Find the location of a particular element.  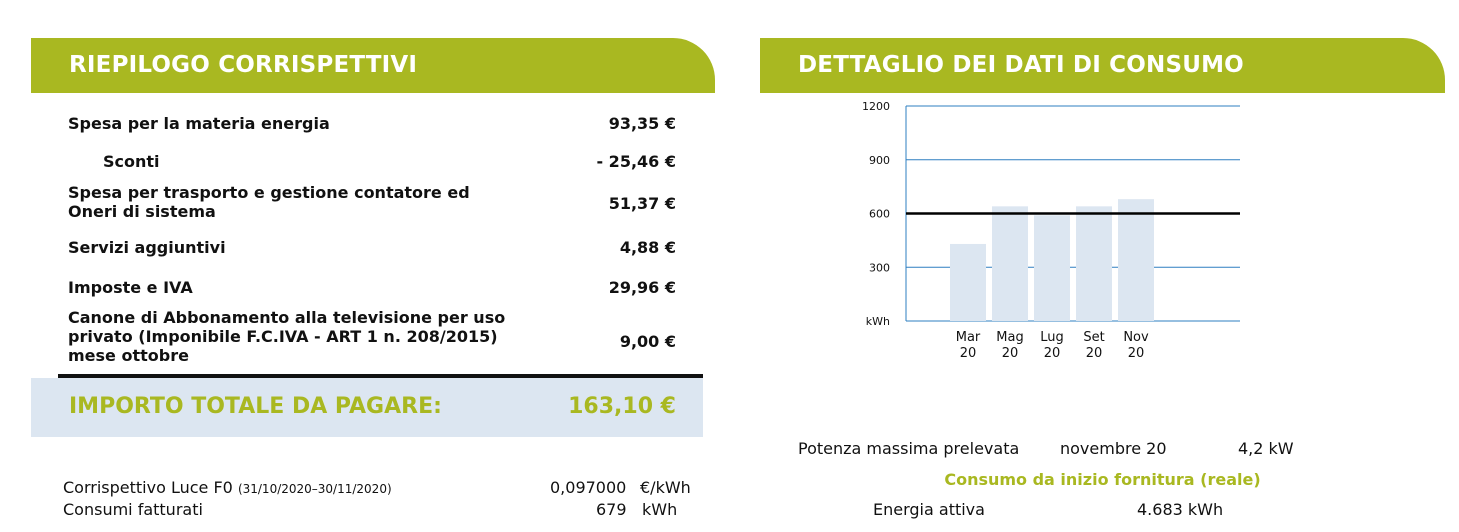

row-label: Spesa per la materia energia is located at coordinates (199, 123).